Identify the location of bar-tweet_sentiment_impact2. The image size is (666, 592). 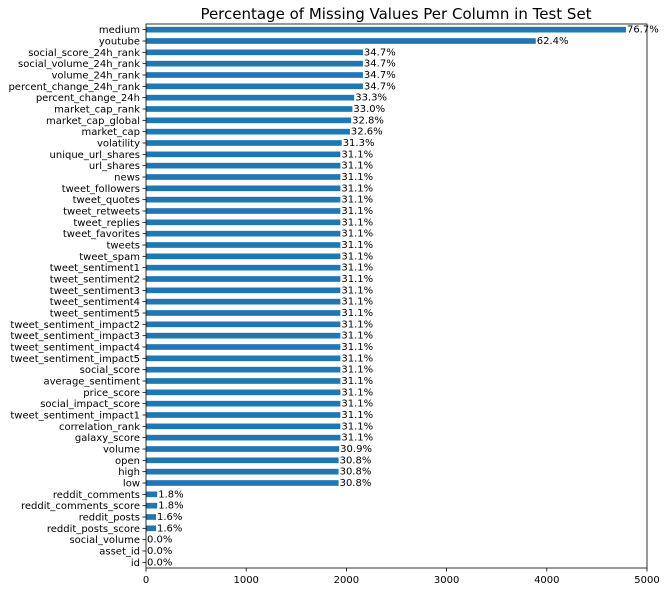
(243, 324).